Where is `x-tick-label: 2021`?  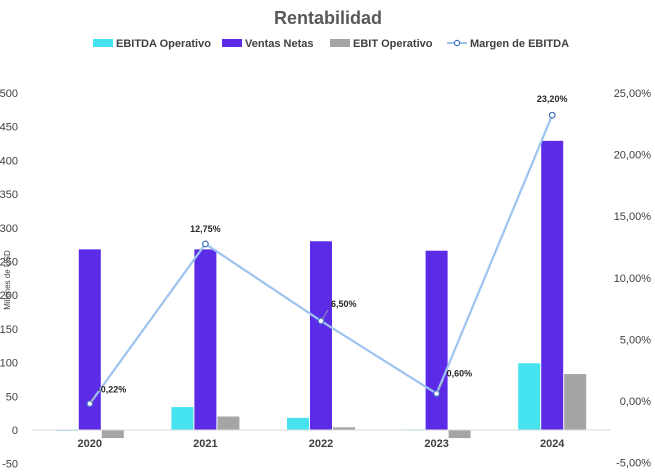
x-tick-label: 2021 is located at coordinates (205, 444).